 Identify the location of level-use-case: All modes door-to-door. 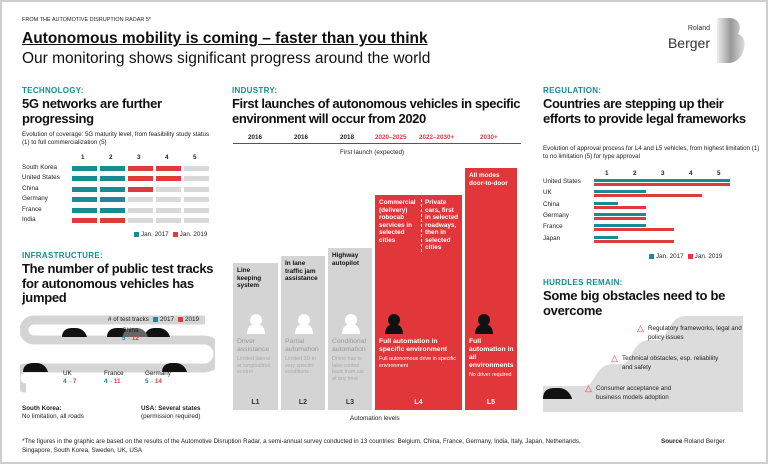
(488, 179).